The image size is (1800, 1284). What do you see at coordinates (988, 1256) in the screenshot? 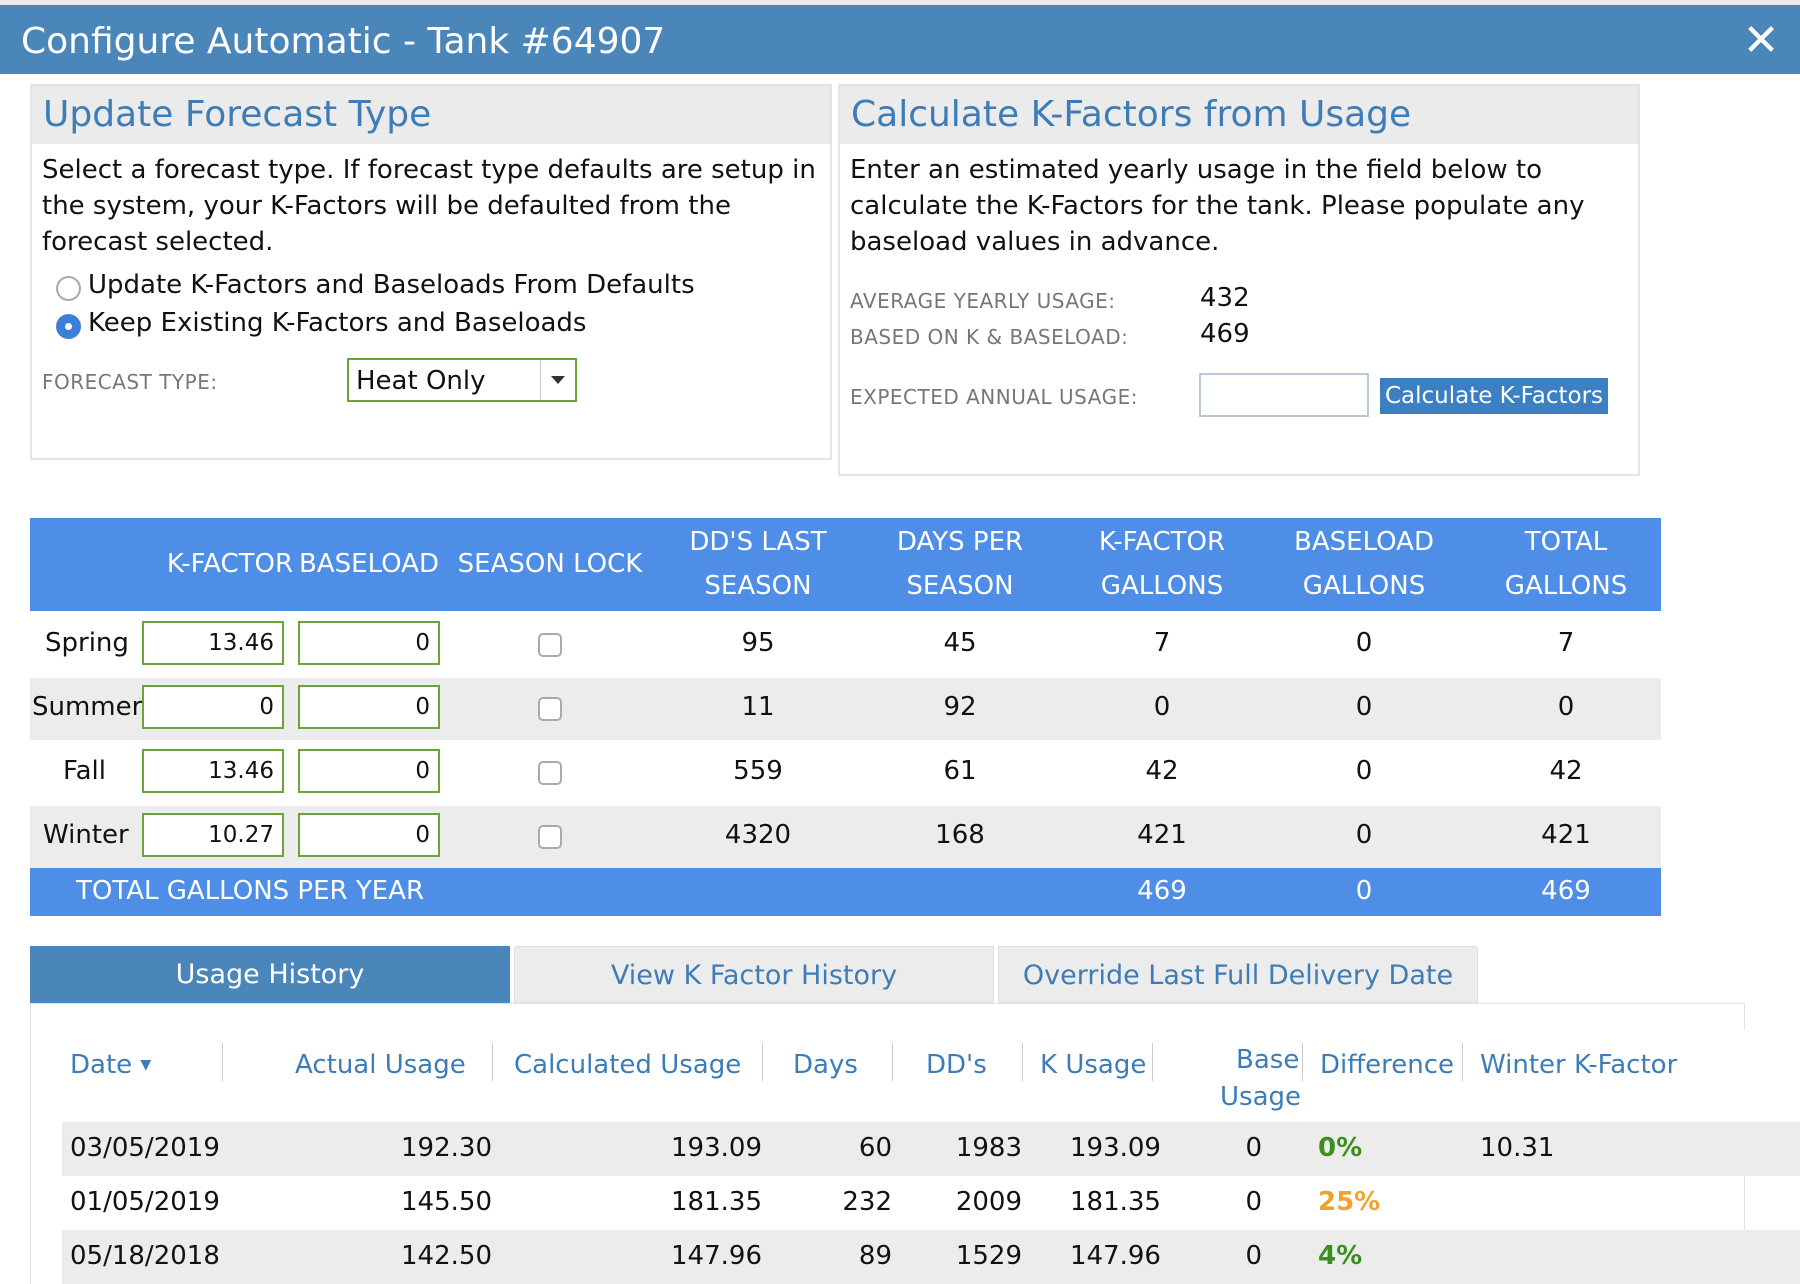
I see `history-dds: 1529` at bounding box center [988, 1256].